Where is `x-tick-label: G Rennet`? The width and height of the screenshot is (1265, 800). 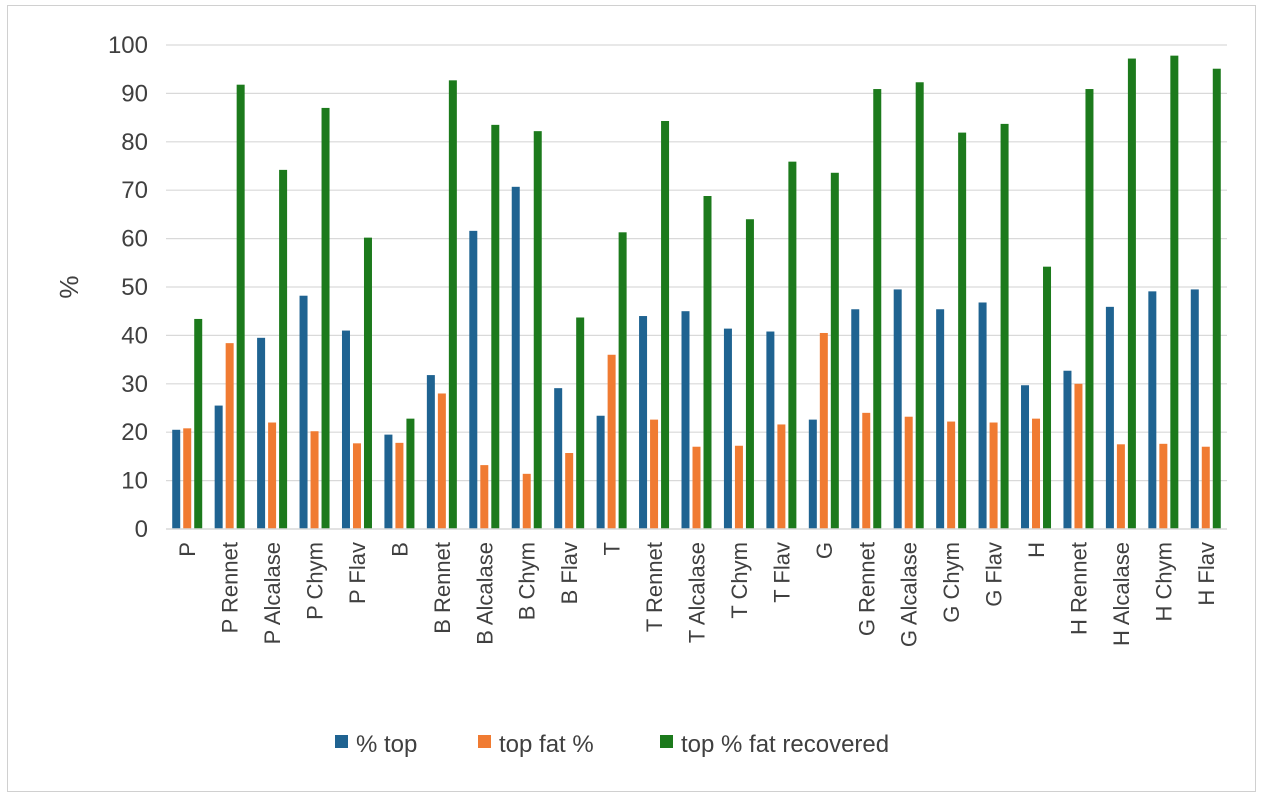 x-tick-label: G Rennet is located at coordinates (866, 589).